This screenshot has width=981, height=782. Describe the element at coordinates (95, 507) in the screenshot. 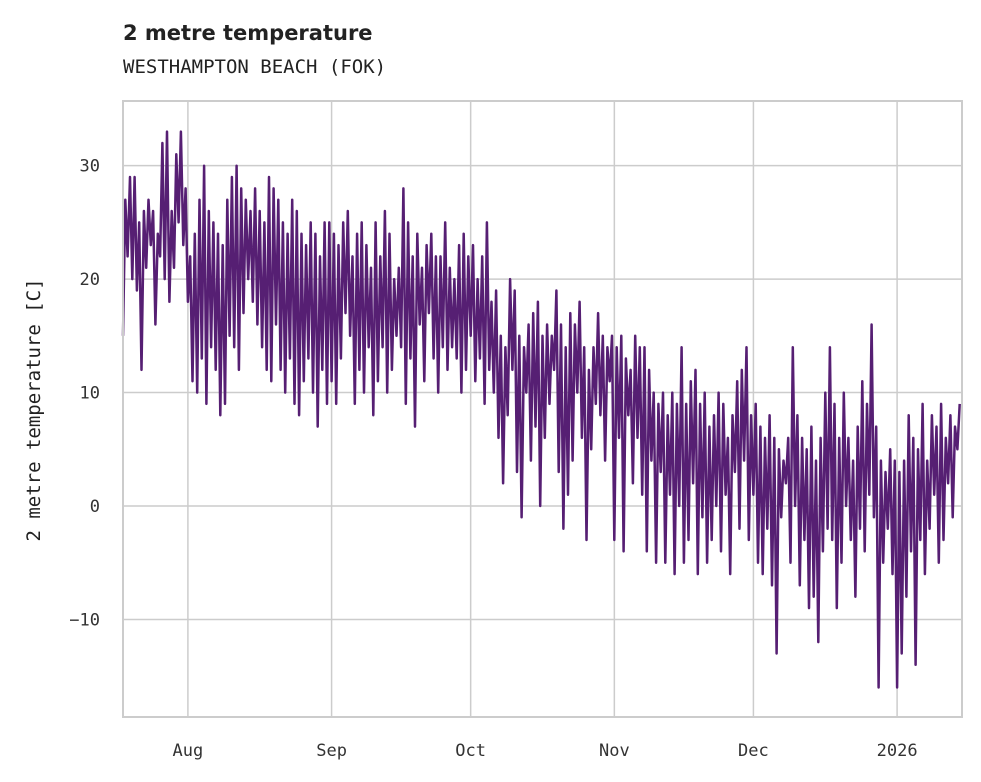

I see `y-tick-label: 0` at that location.